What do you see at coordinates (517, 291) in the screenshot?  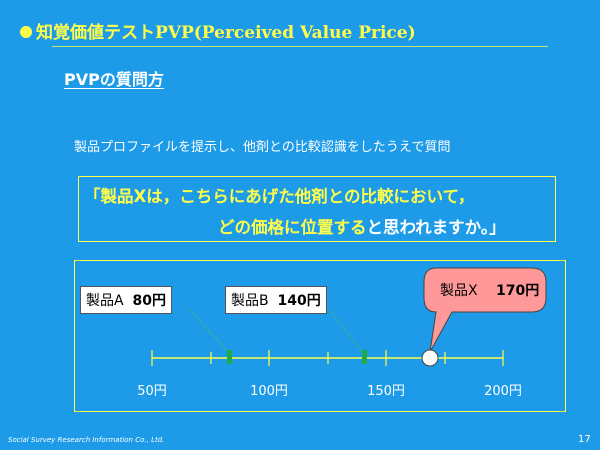 I see `product-x-price: 170円` at bounding box center [517, 291].